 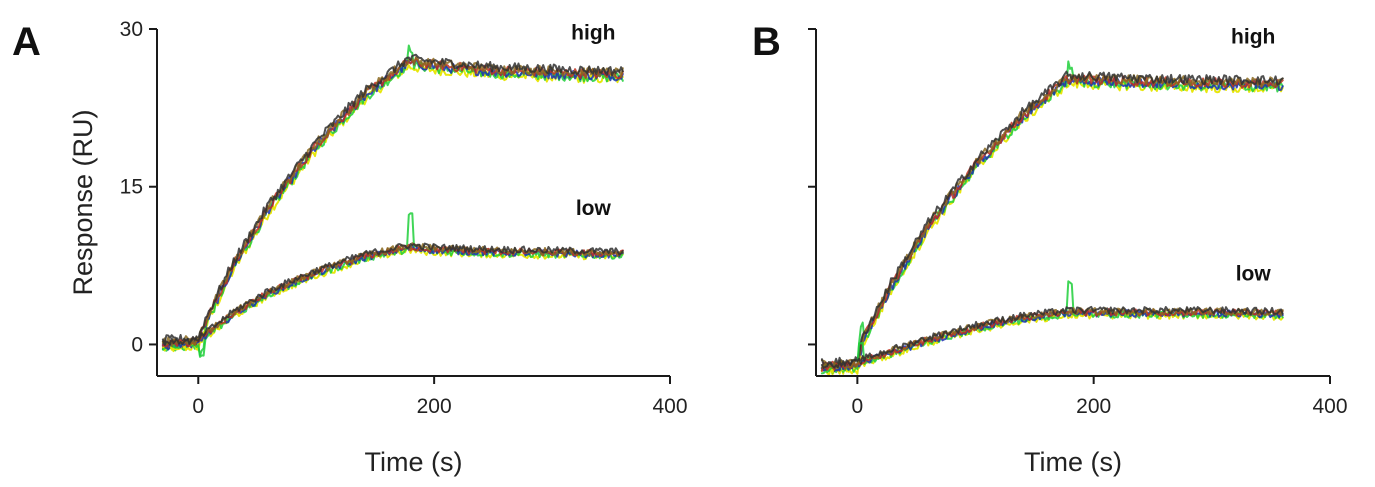 What do you see at coordinates (131, 29) in the screenshot?
I see `y-tick-label: 30` at bounding box center [131, 29].